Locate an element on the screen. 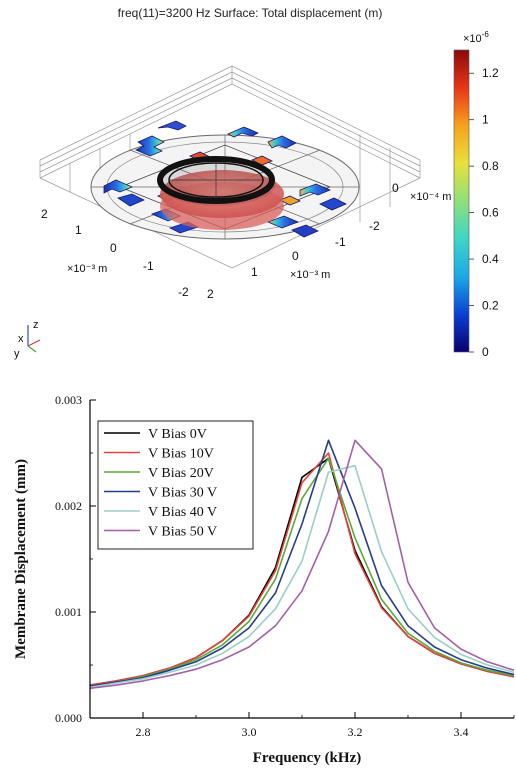  legend-entry-2: V Bias 20V is located at coordinates (181, 473).